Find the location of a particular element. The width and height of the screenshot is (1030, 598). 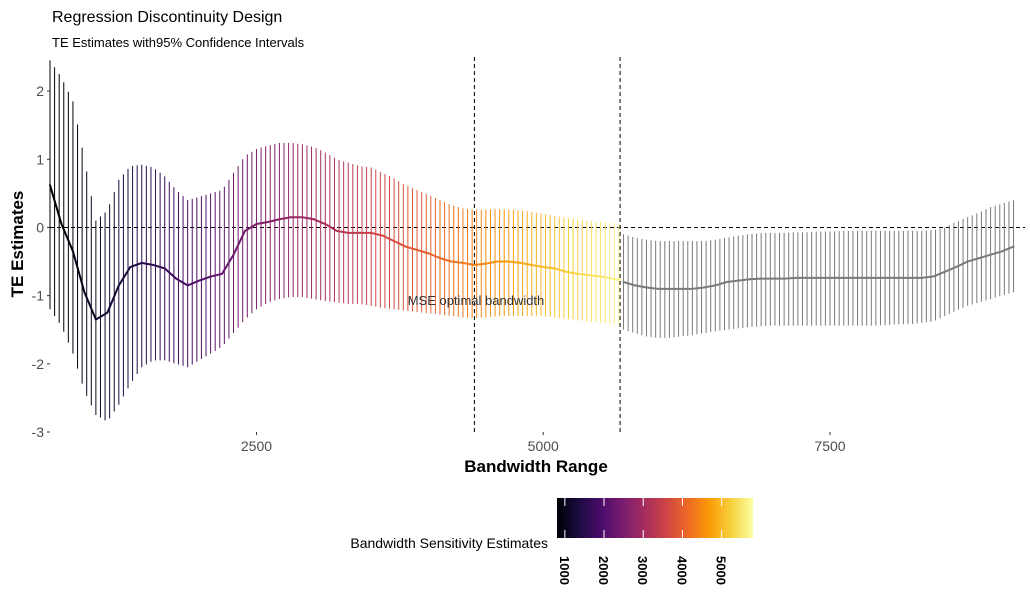

y-tick-label: 0 is located at coordinates (40, 227).